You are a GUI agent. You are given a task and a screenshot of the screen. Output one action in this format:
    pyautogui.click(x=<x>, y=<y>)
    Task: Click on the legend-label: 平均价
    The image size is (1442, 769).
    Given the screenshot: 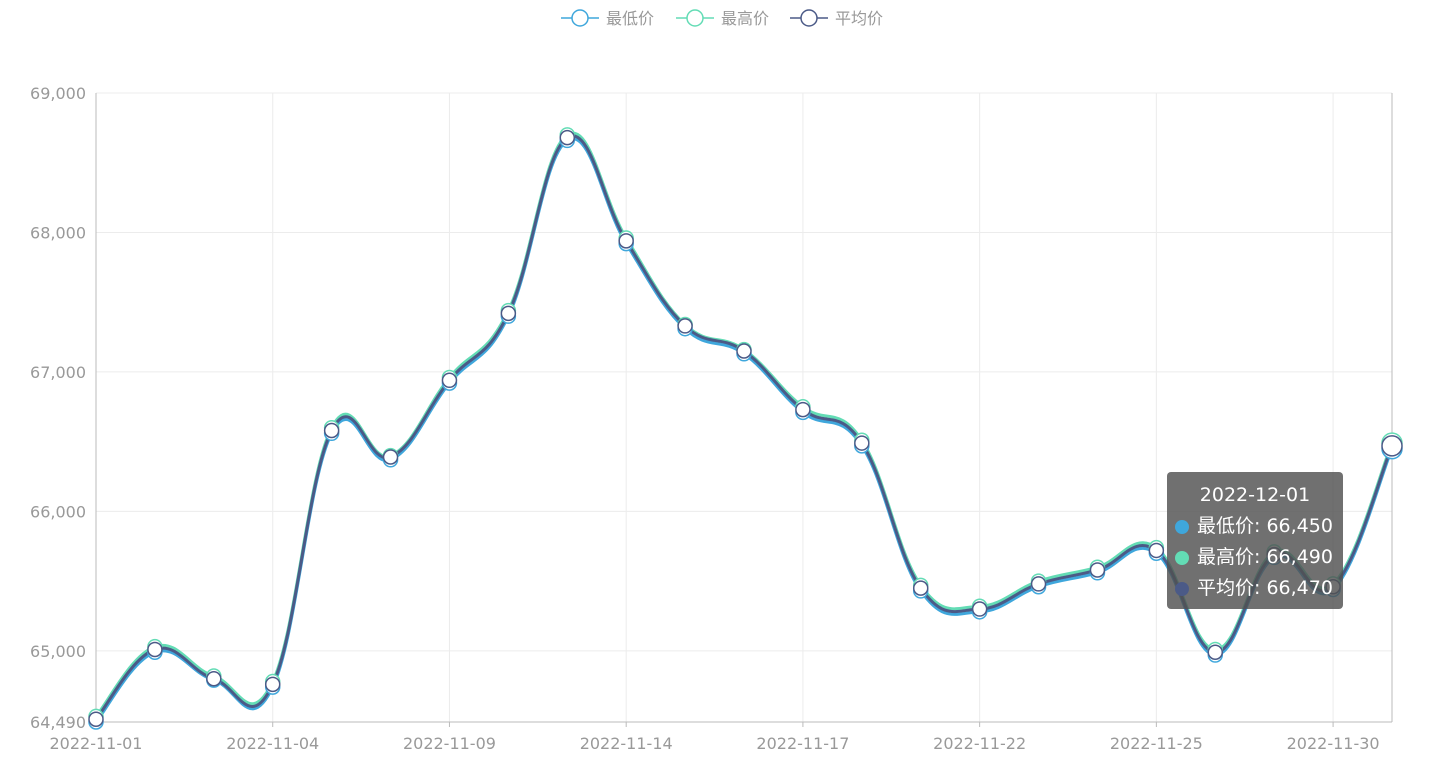 What is the action you would take?
    pyautogui.click(x=859, y=18)
    